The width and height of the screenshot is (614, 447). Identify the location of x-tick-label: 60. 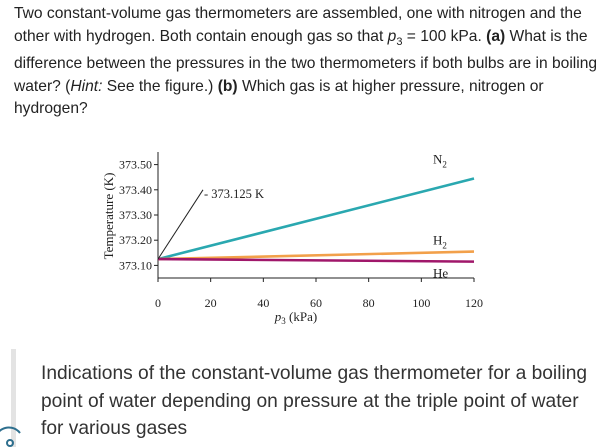
(316, 303).